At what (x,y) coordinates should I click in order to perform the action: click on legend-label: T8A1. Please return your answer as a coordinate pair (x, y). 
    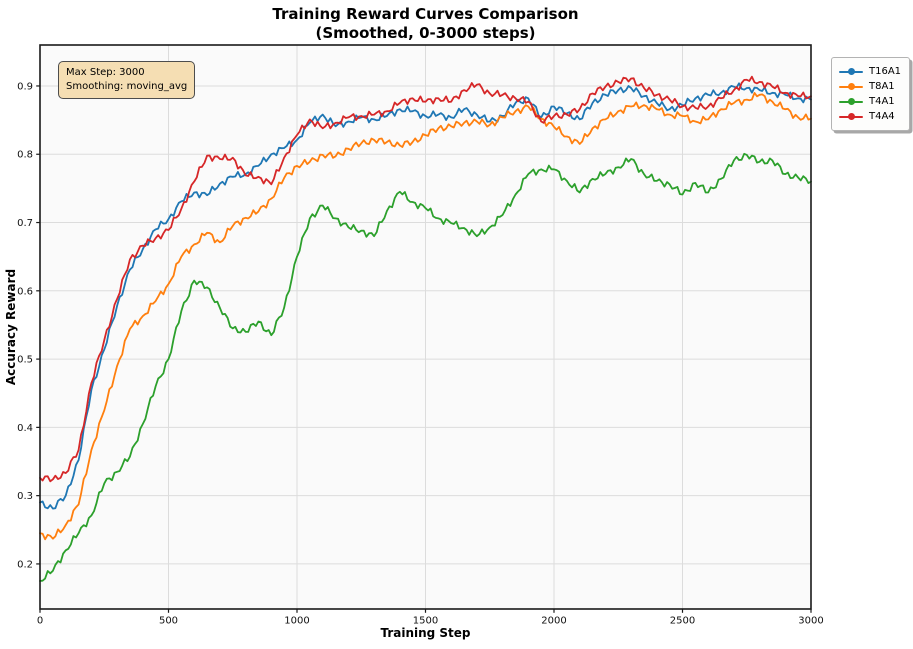
    Looking at the image, I should click on (882, 86).